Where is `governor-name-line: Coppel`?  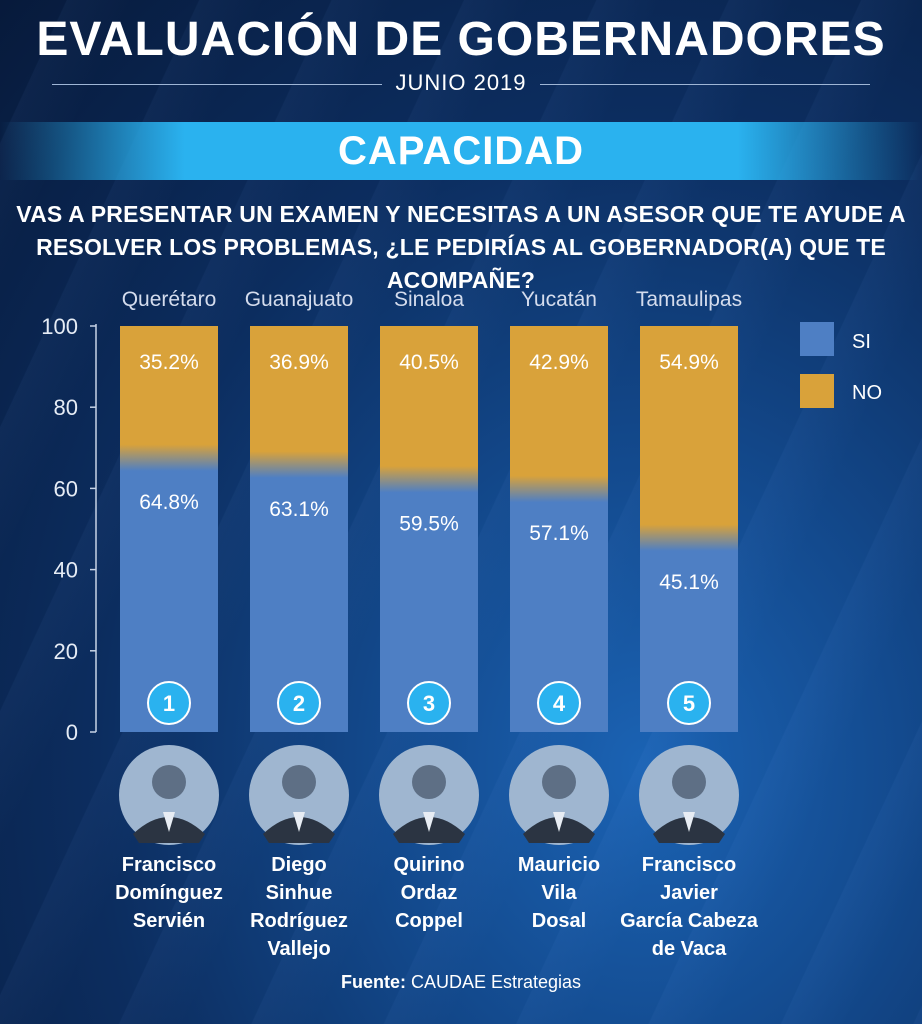
governor-name-line: Coppel is located at coordinates (429, 921).